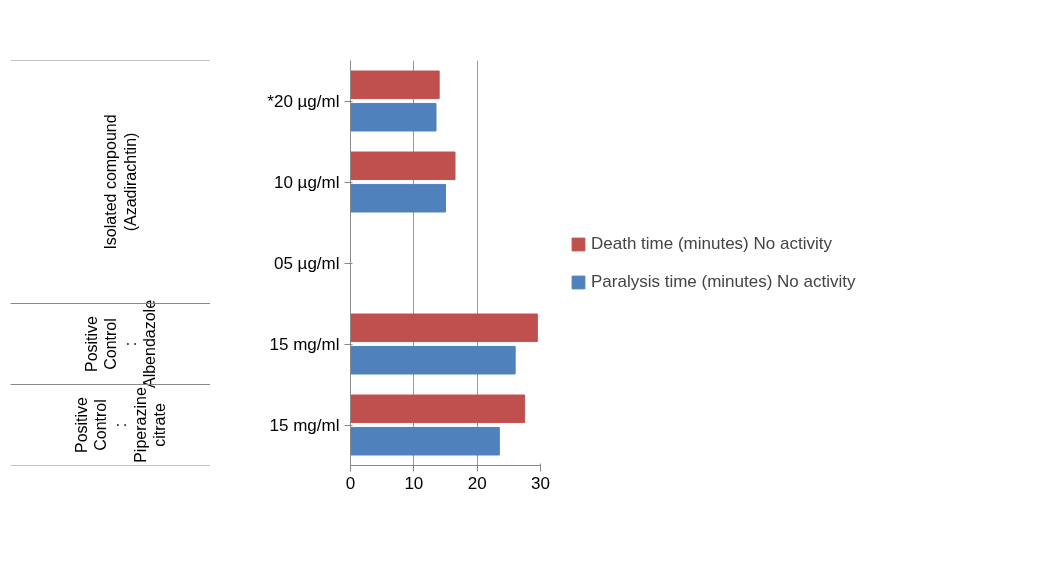  Describe the element at coordinates (414, 483) in the screenshot. I see `x-tick-label: 10` at that location.